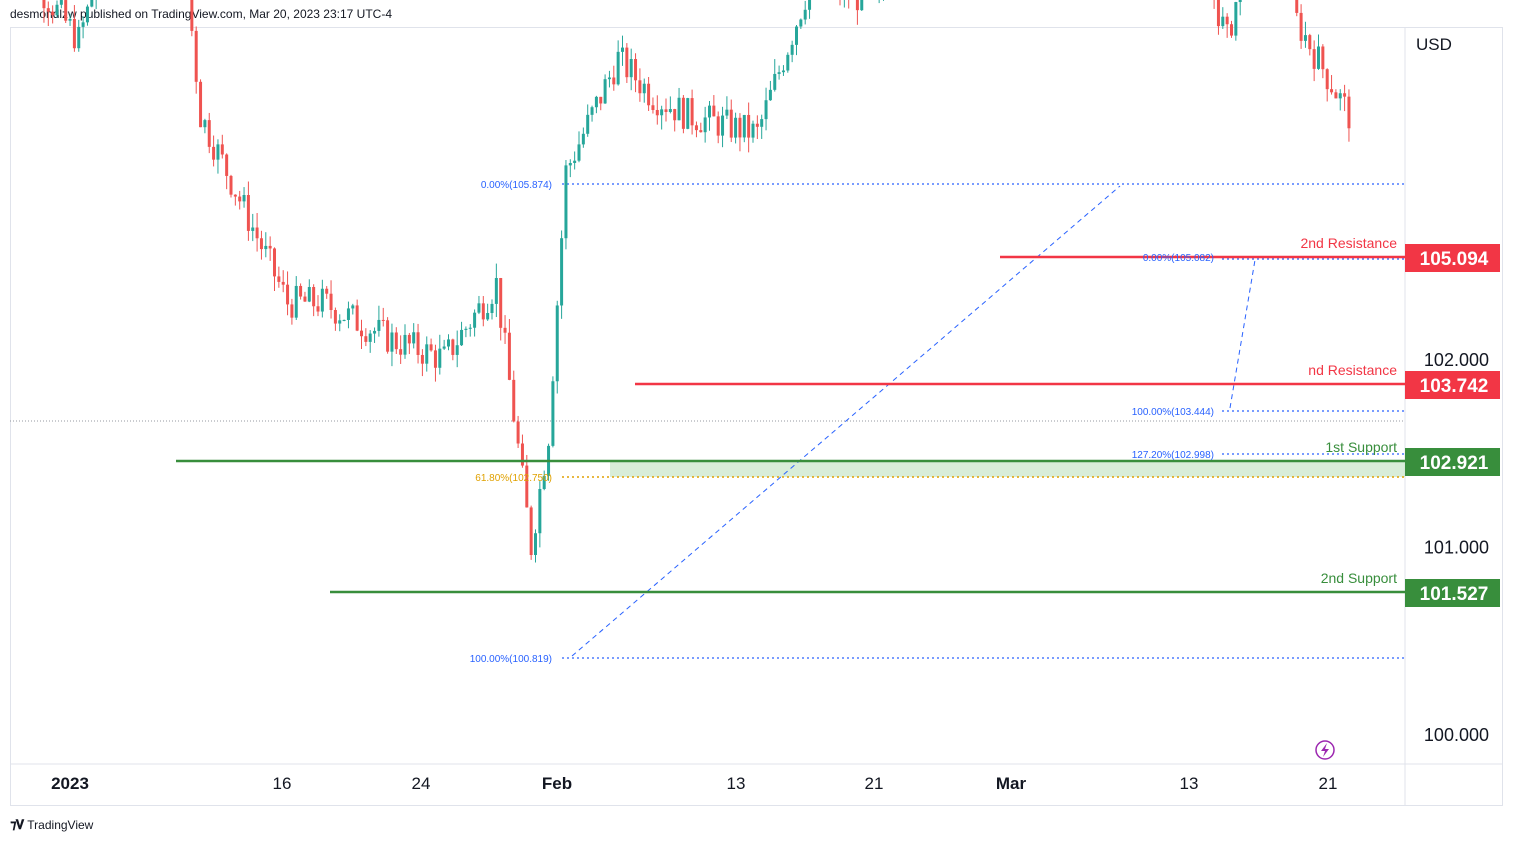 This screenshot has width=1514, height=842. I want to click on resistance-1-label: nd Resistance, so click(1352, 370).